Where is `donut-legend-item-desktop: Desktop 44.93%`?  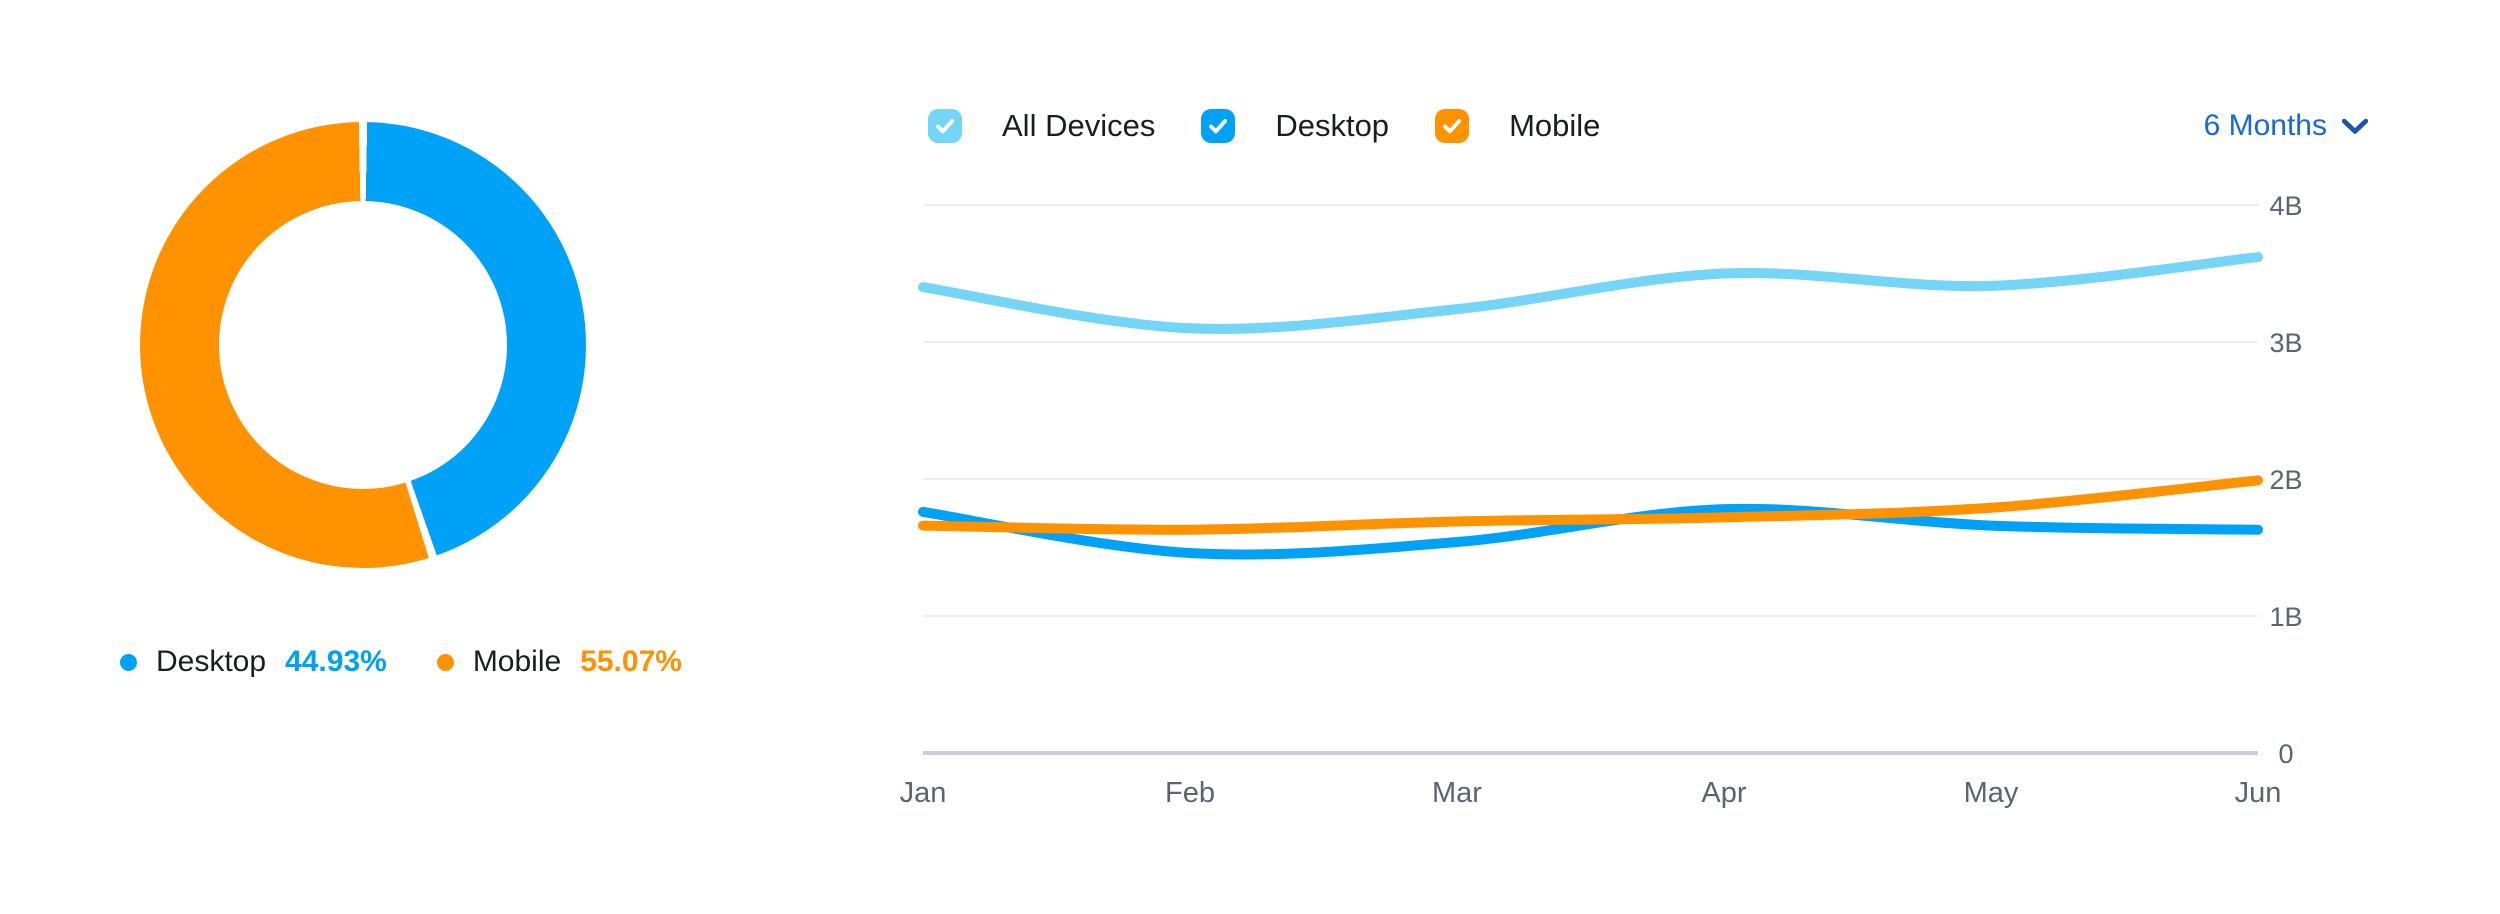
donut-legend-item-desktop: Desktop 44.93% is located at coordinates (253, 662).